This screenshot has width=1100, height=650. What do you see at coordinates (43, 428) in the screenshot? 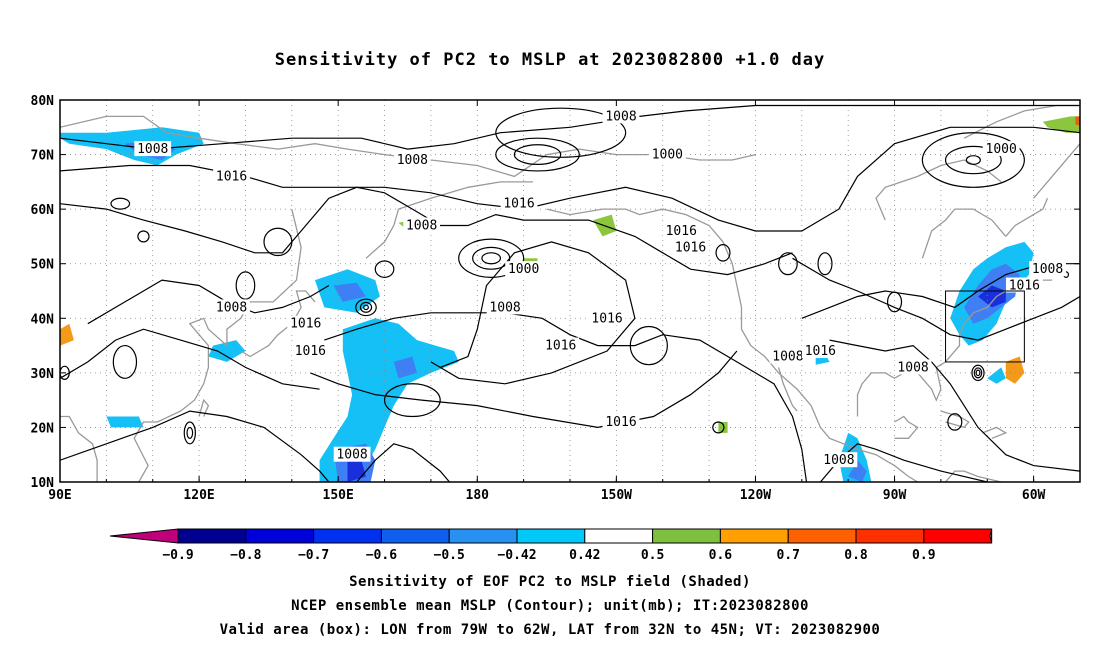
I see `lat-tick-label: 20N` at bounding box center [43, 428].